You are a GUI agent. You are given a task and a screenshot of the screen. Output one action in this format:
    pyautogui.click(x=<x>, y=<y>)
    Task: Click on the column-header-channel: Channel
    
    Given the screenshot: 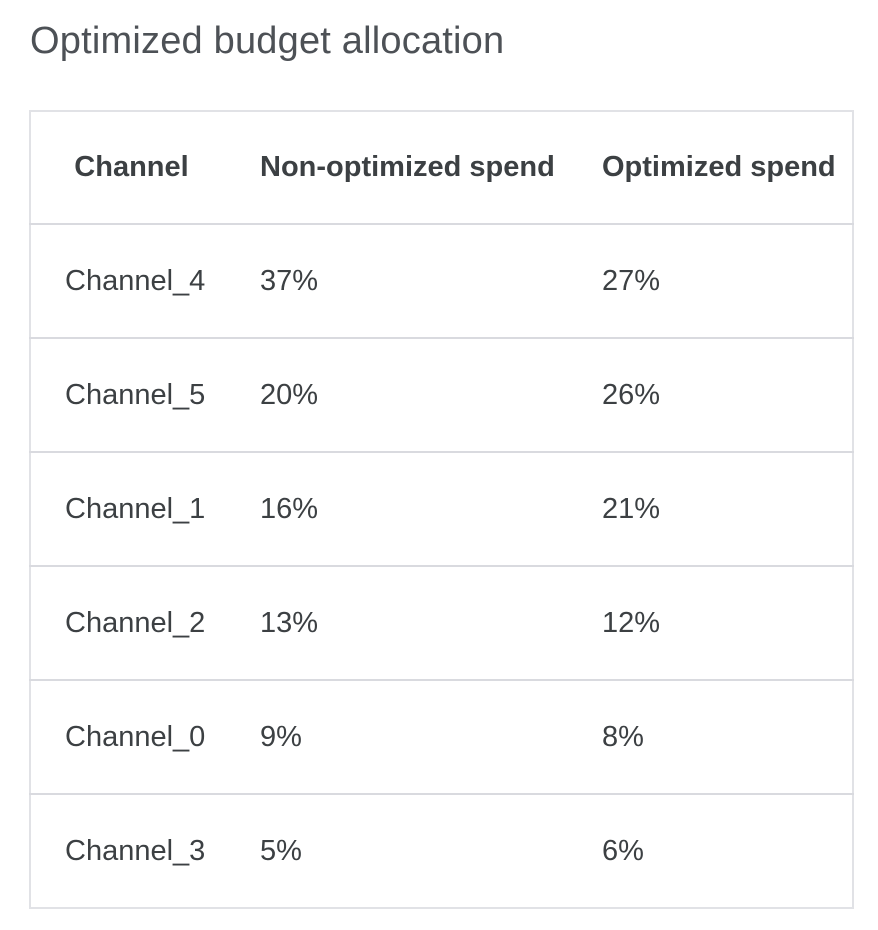 What is the action you would take?
    pyautogui.click(x=131, y=167)
    